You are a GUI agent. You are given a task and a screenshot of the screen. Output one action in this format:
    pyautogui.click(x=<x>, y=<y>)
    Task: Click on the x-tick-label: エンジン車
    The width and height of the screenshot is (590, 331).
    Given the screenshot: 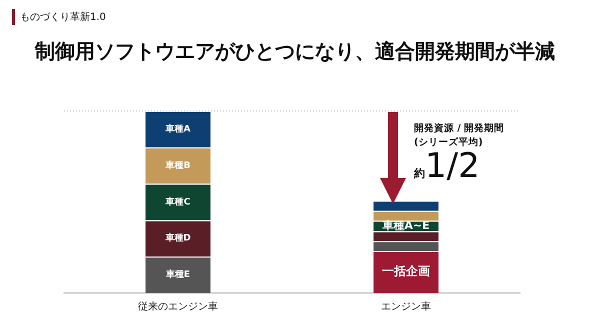 What is the action you would take?
    pyautogui.click(x=406, y=306)
    